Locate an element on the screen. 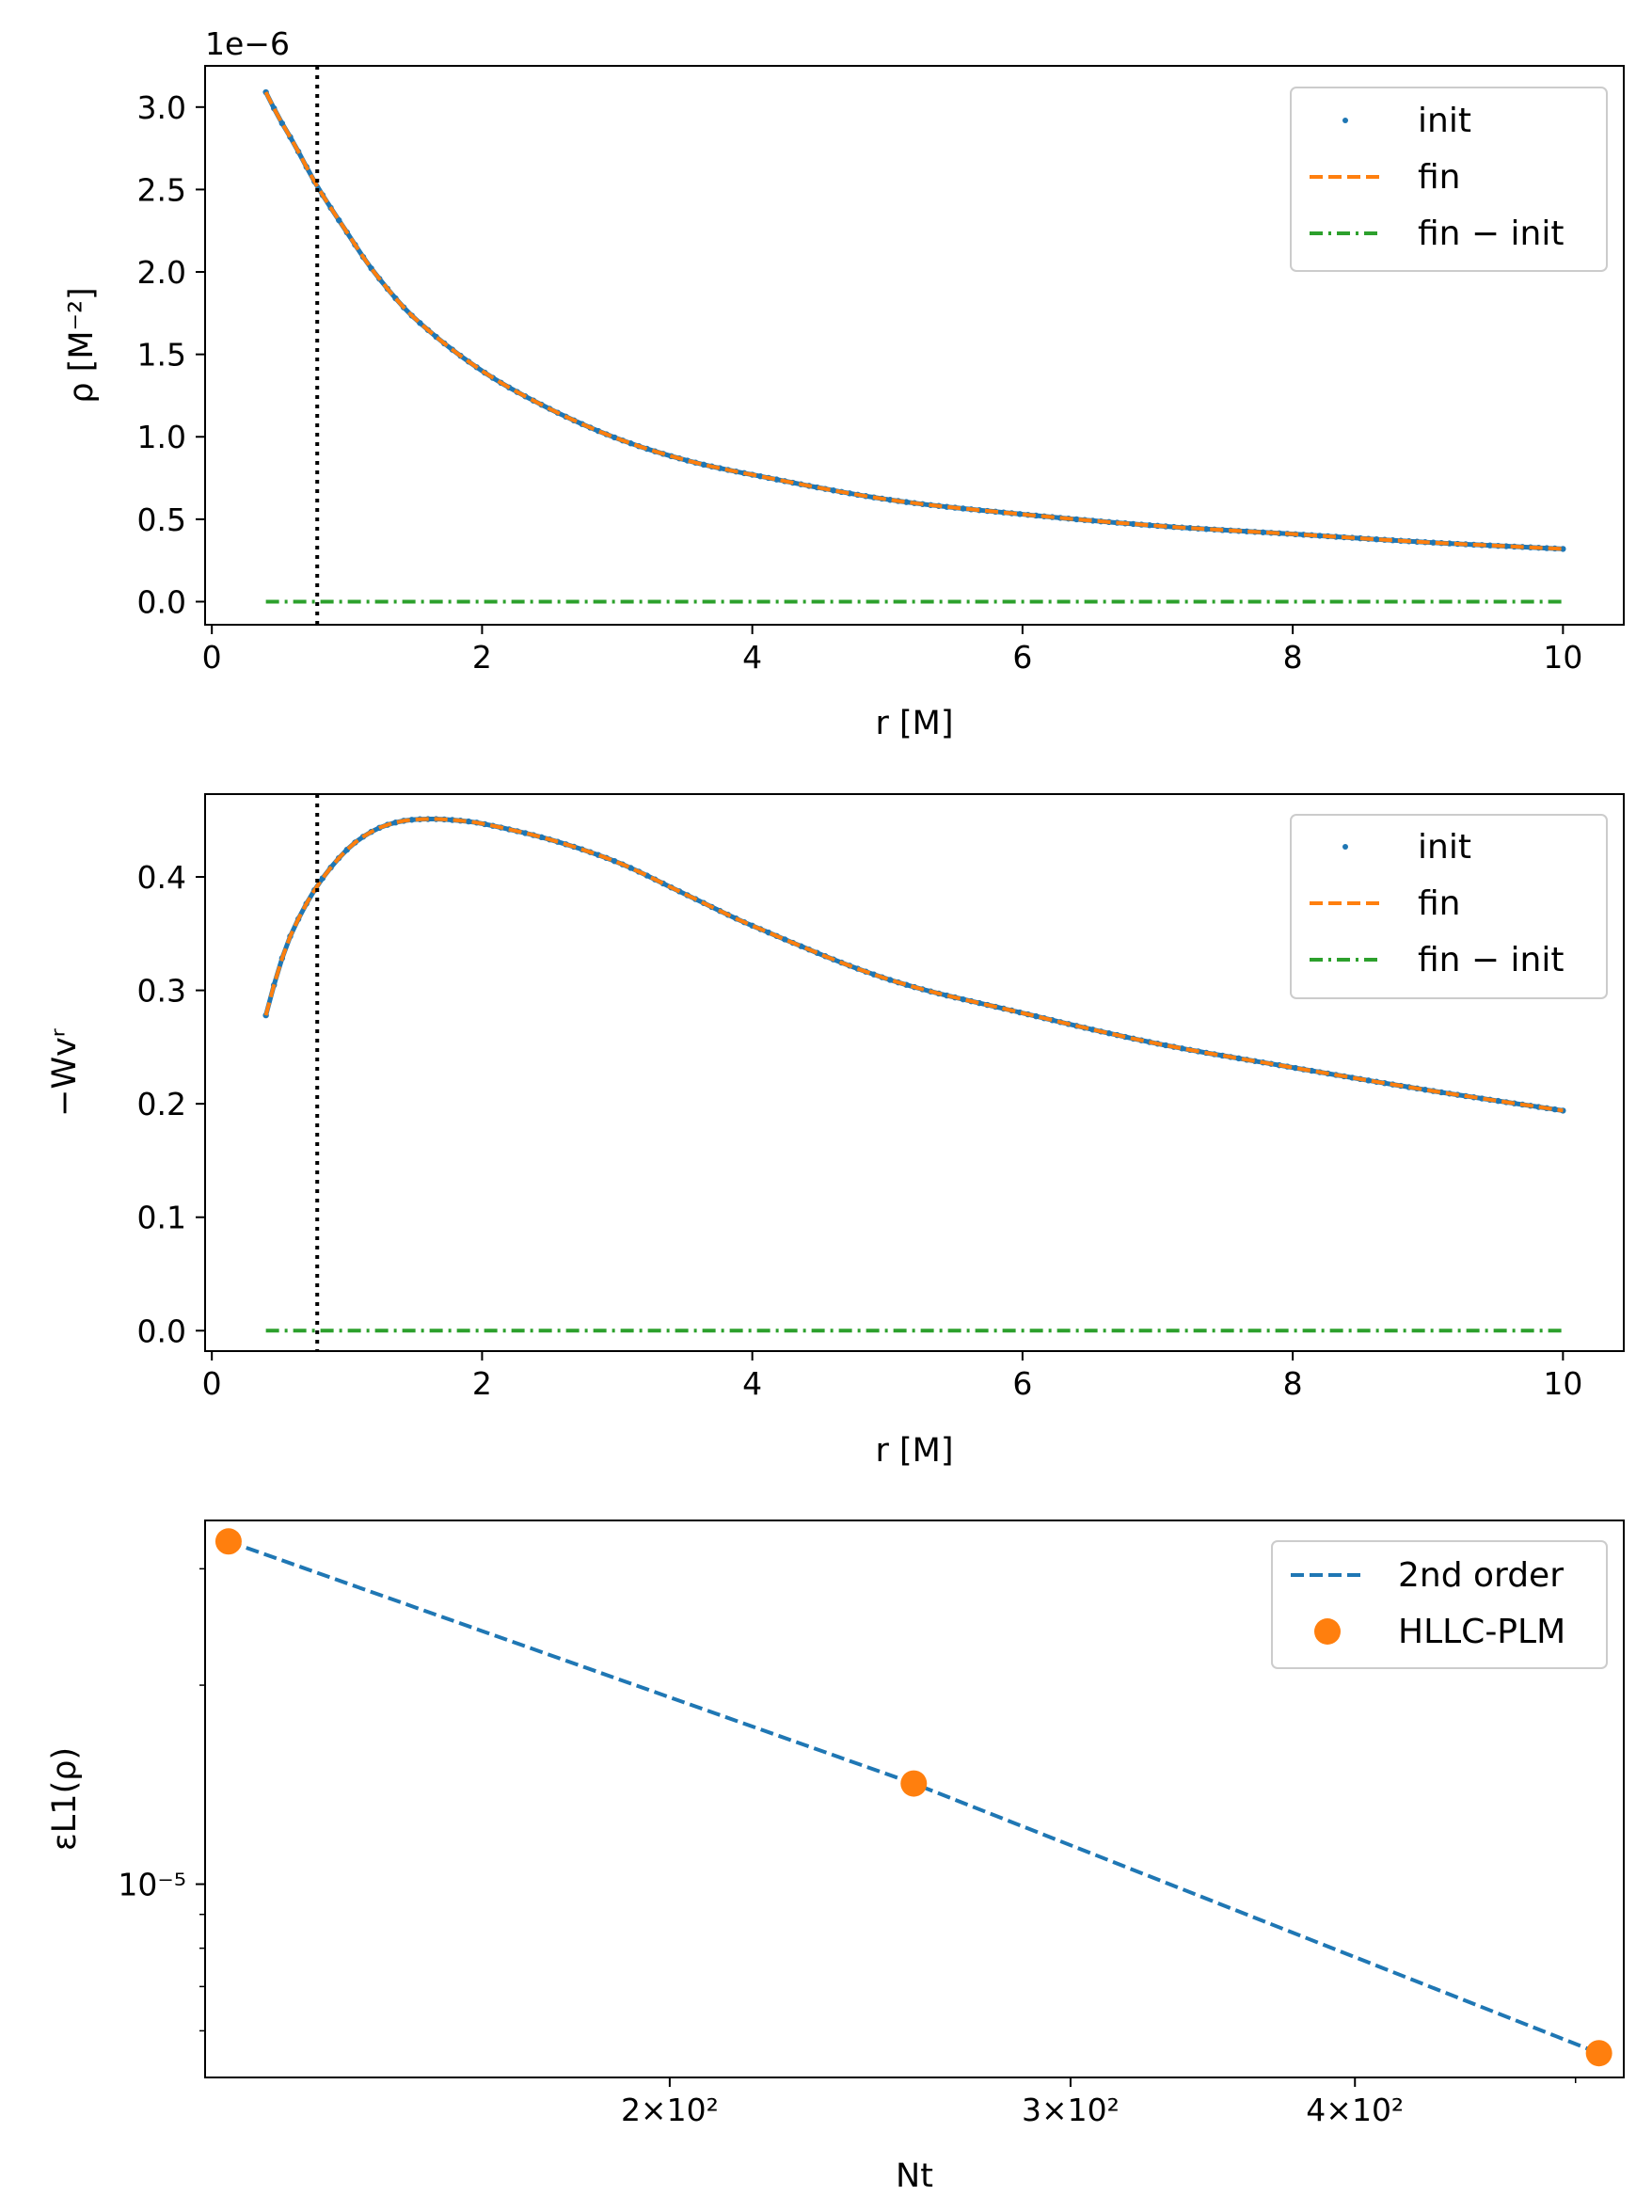 This screenshot has height=2212, width=1652. density-legend-label-init: init is located at coordinates (1444, 121).